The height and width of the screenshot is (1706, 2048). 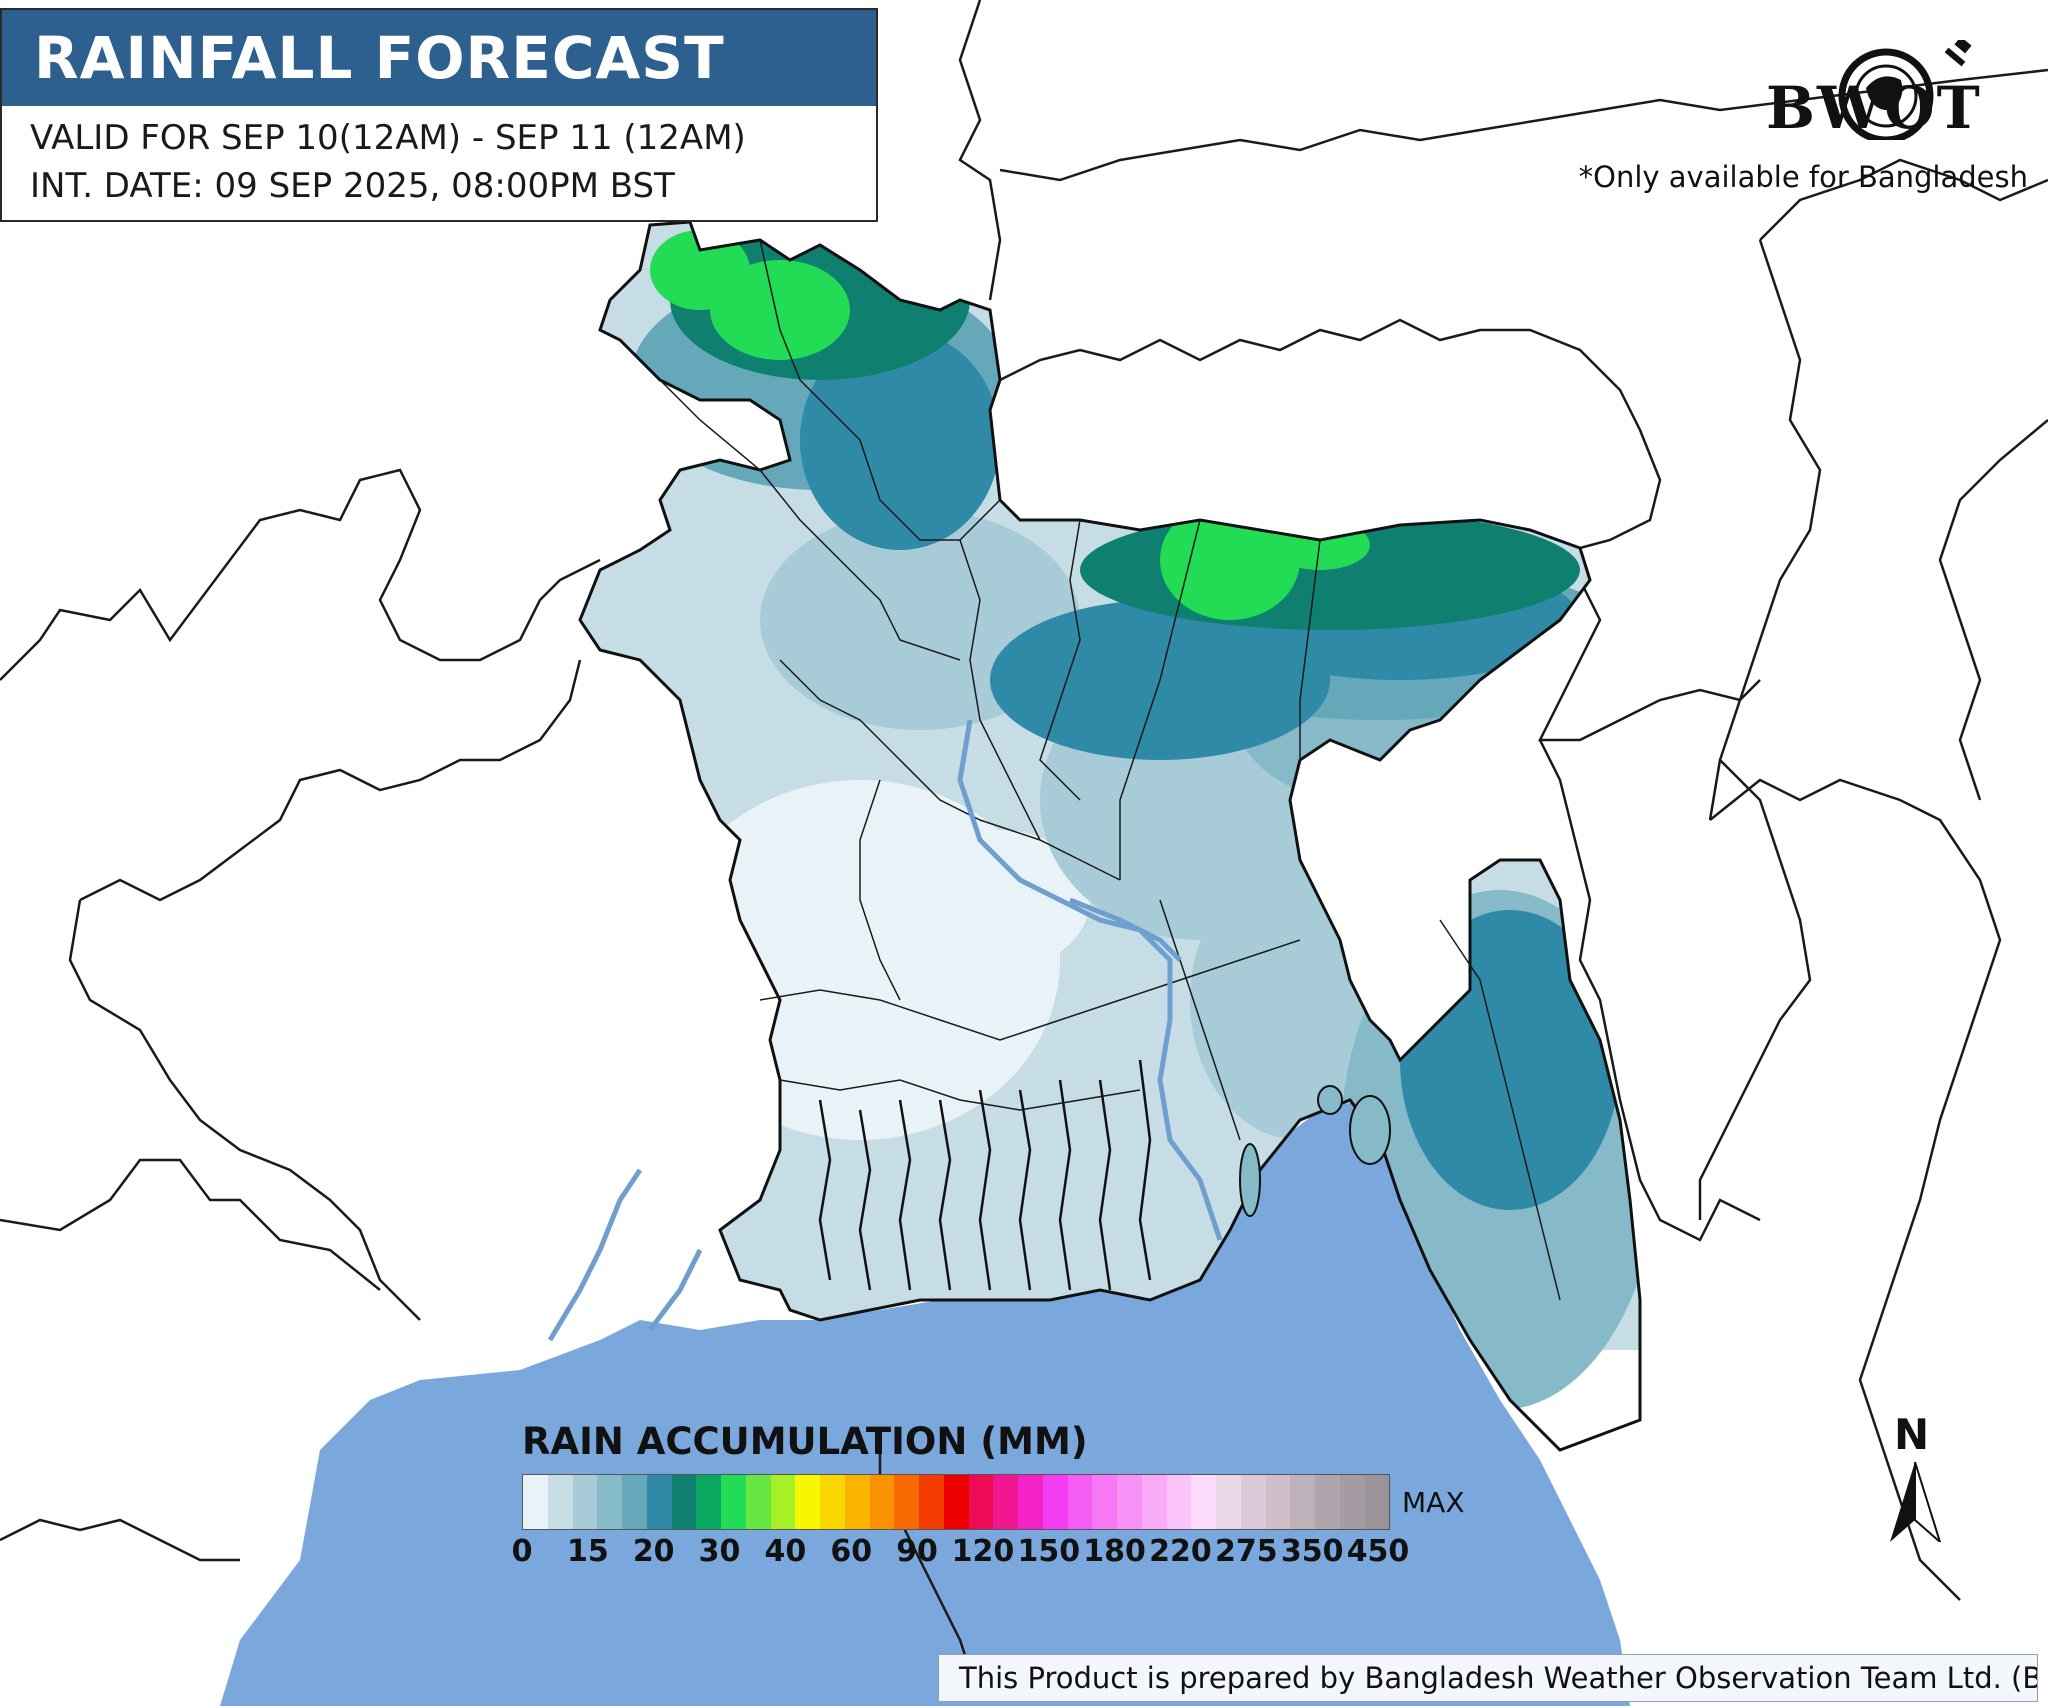 I want to click on satellite-globe-icon, so click(x=1905, y=90).